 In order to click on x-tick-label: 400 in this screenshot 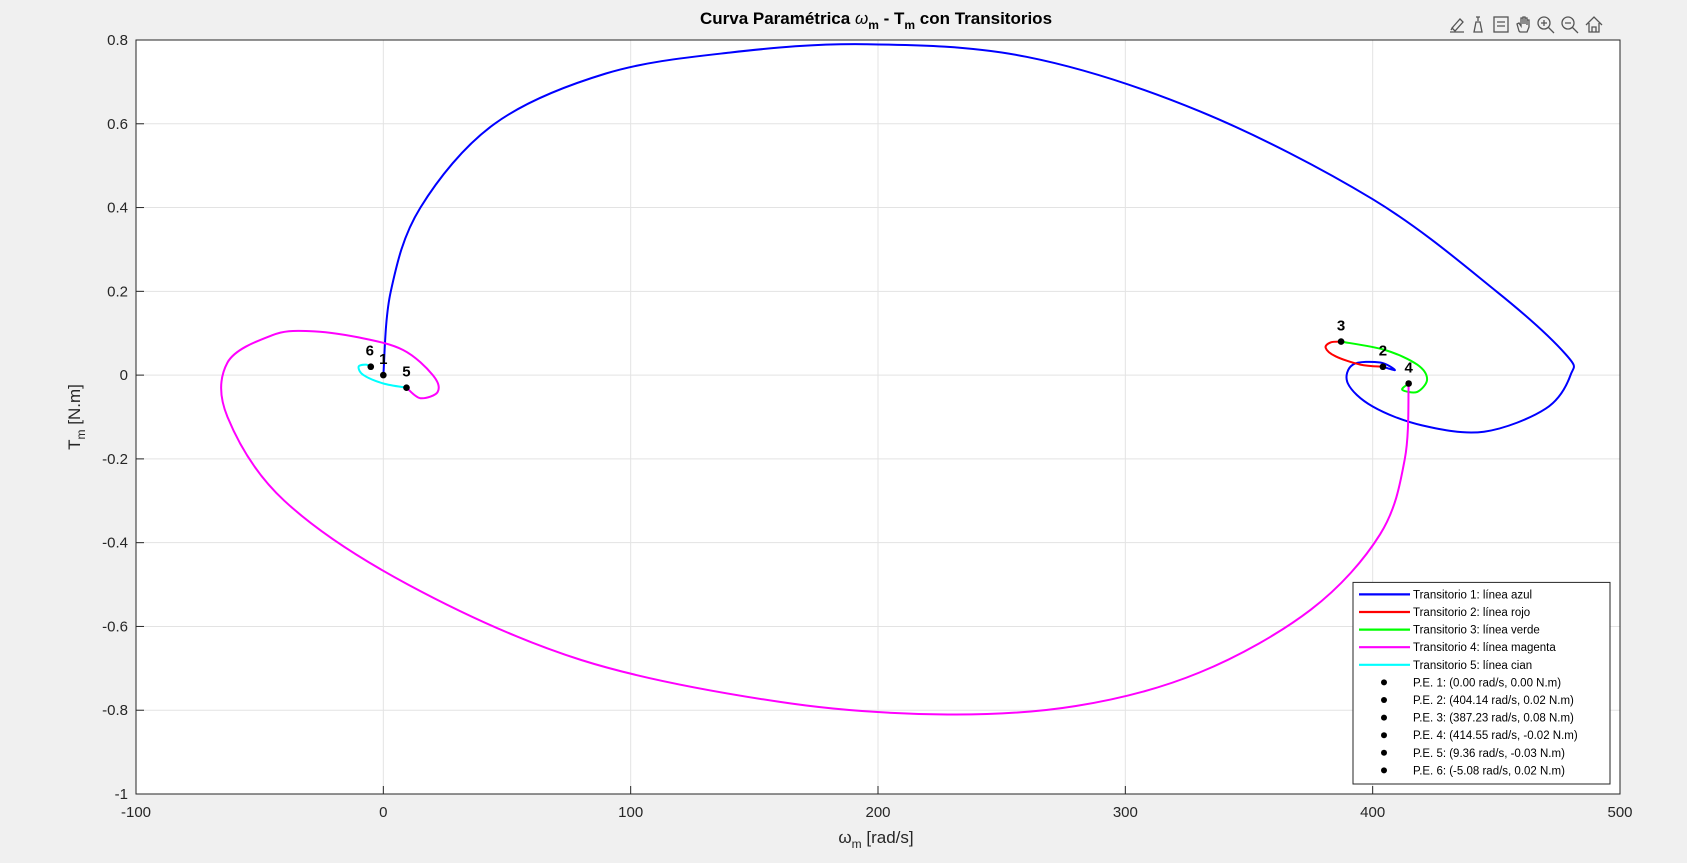, I will do `click(1372, 812)`.